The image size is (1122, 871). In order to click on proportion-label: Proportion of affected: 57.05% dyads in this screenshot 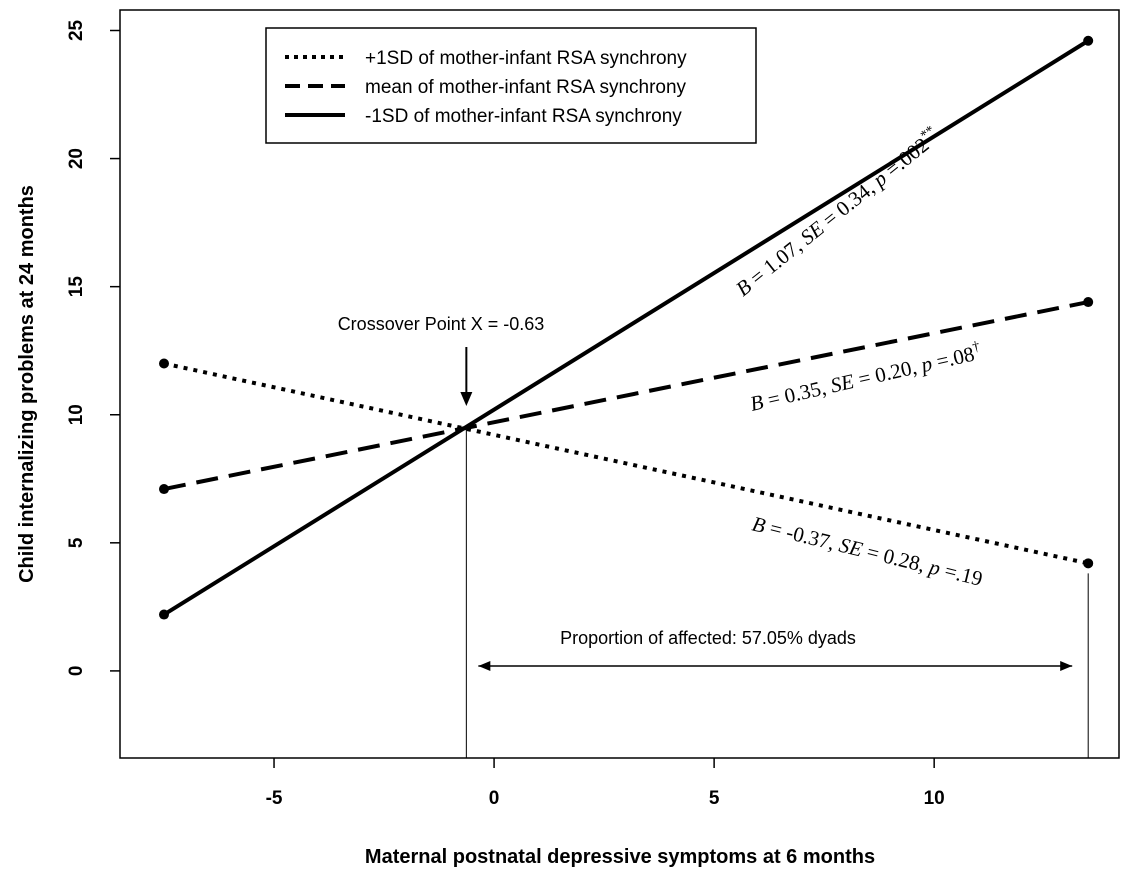, I will do `click(708, 638)`.